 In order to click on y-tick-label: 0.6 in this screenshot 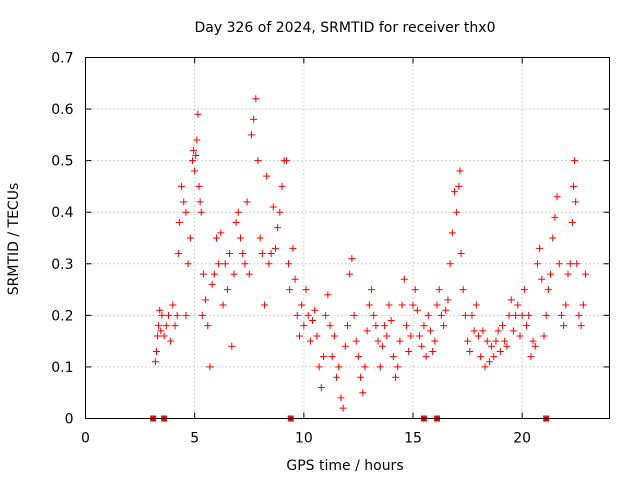, I will do `click(62, 110)`.